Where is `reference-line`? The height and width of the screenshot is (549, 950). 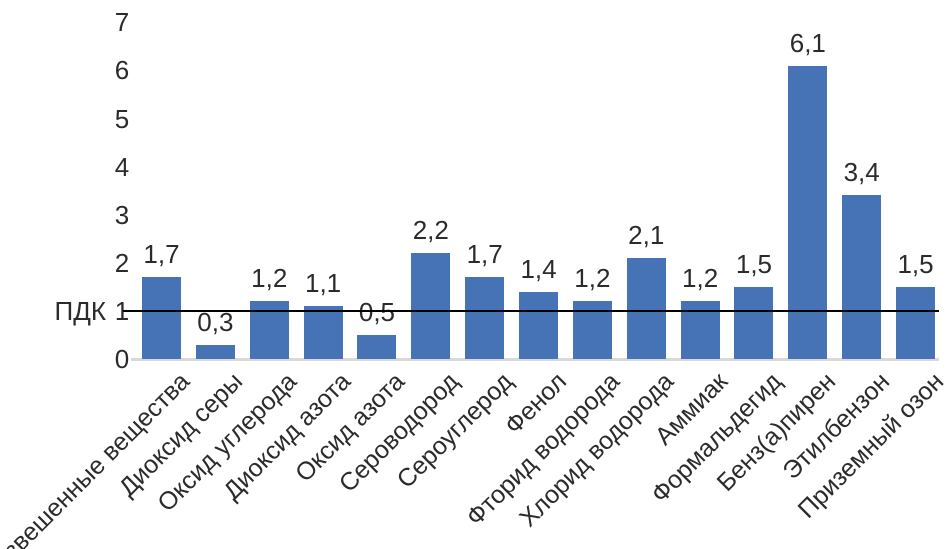 reference-line is located at coordinates (531, 310).